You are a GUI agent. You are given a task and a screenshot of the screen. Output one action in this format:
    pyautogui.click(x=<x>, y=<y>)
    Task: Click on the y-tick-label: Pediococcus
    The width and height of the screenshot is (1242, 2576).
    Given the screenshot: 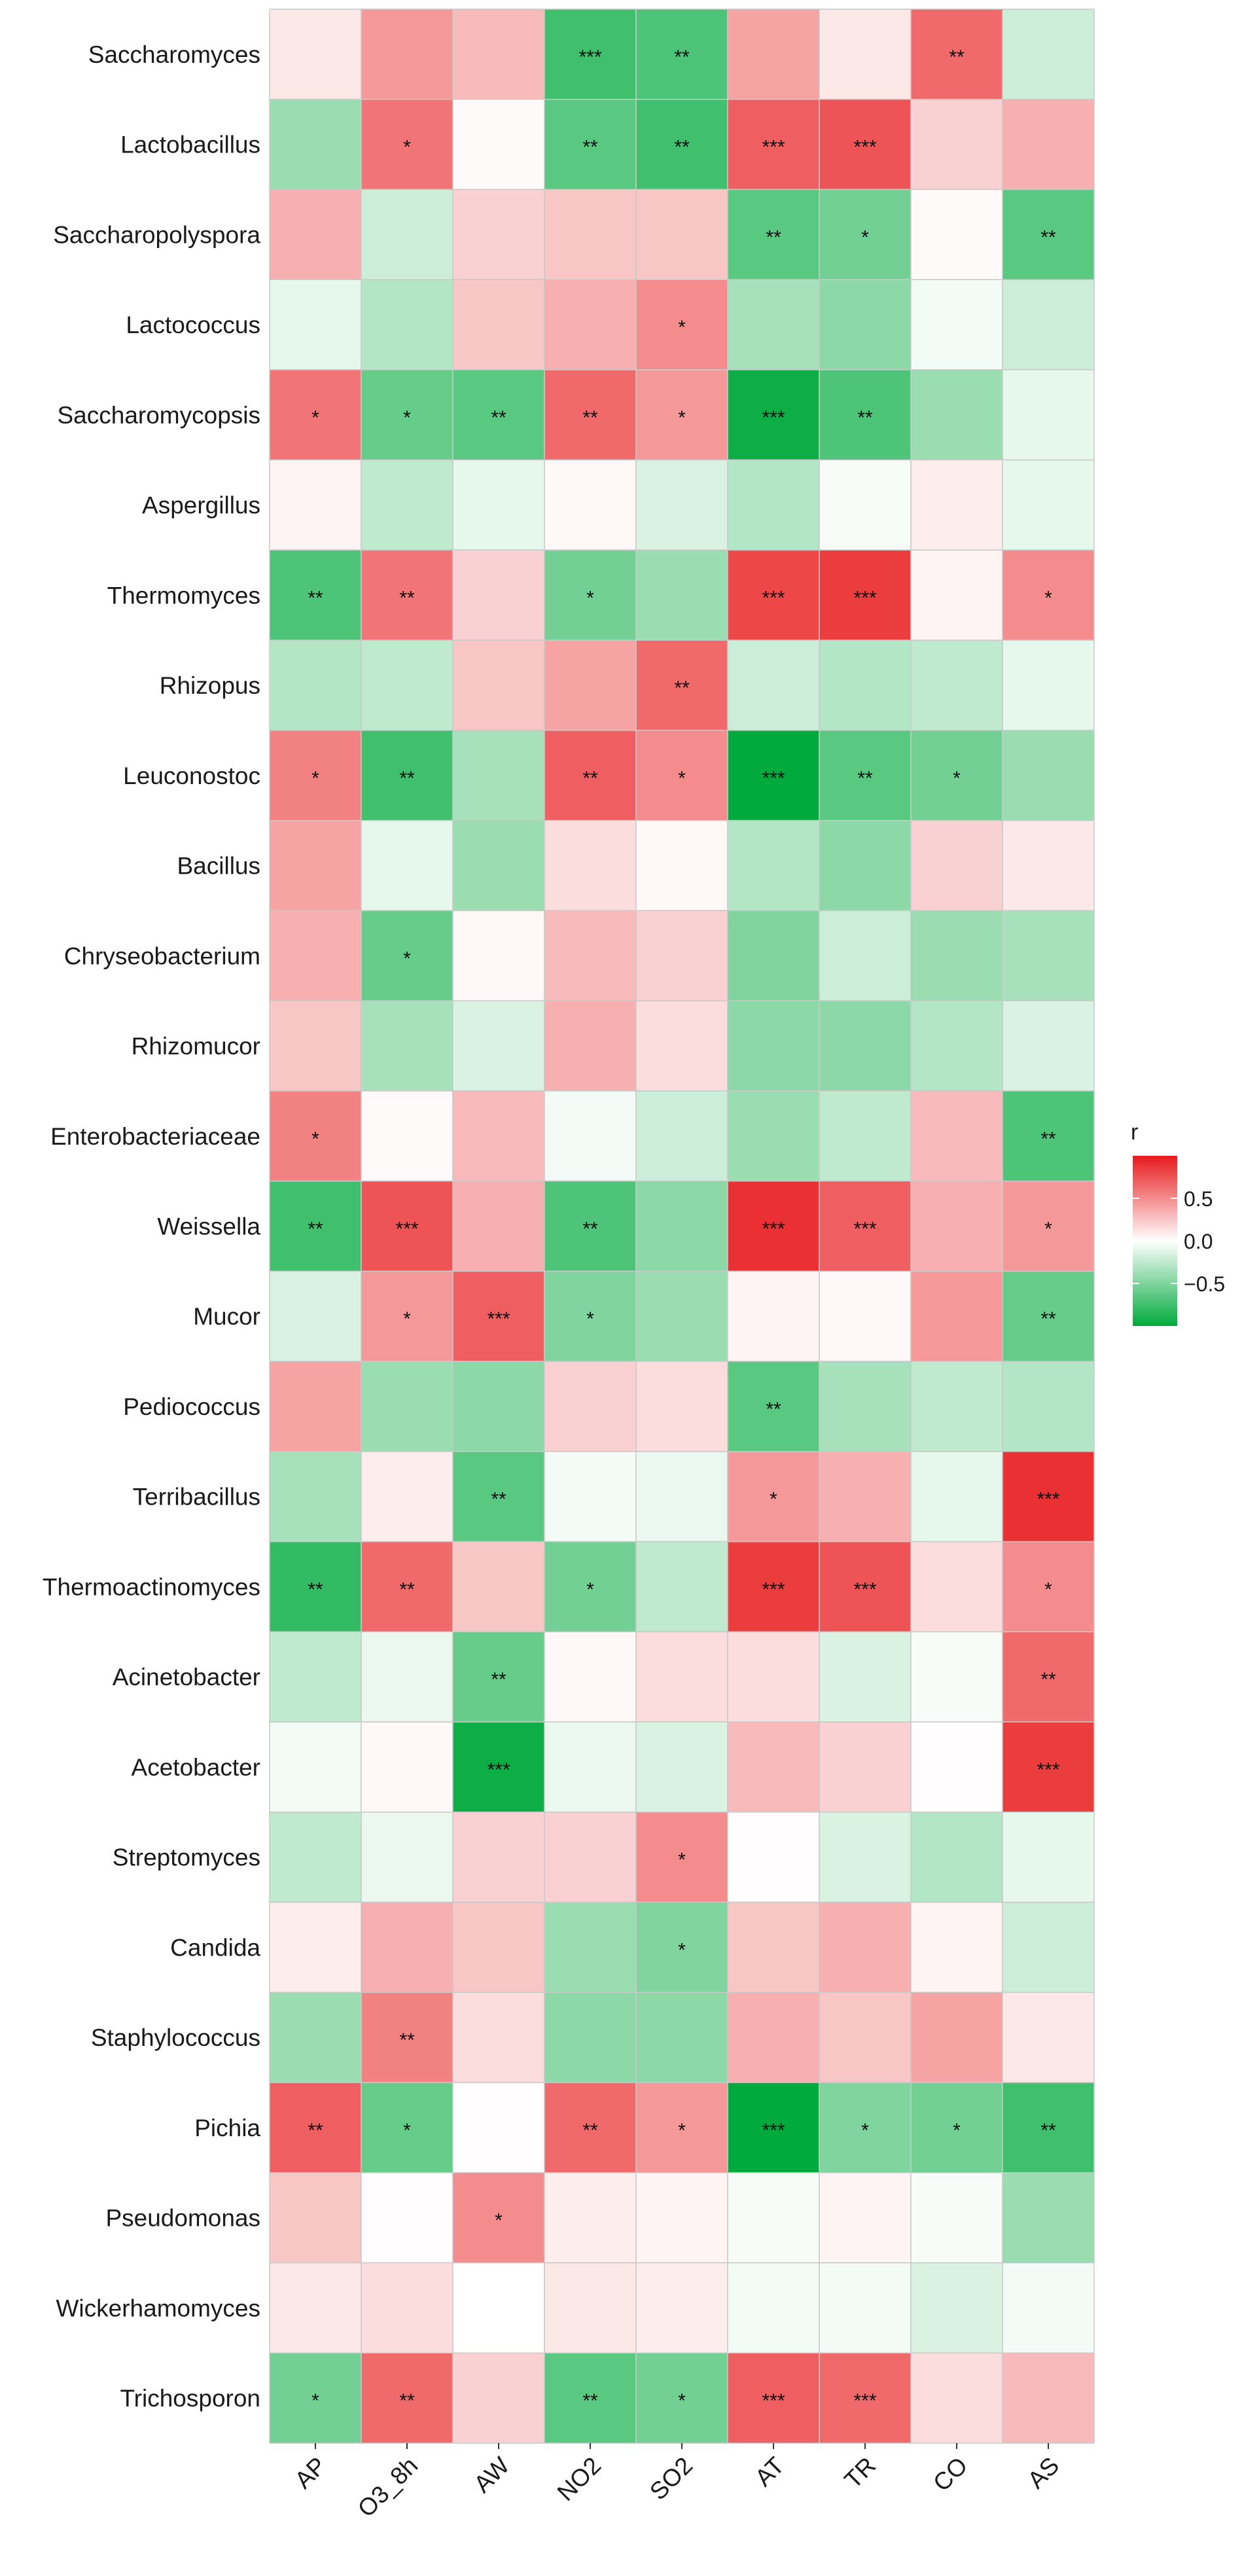 What is the action you would take?
    pyautogui.click(x=191, y=1406)
    